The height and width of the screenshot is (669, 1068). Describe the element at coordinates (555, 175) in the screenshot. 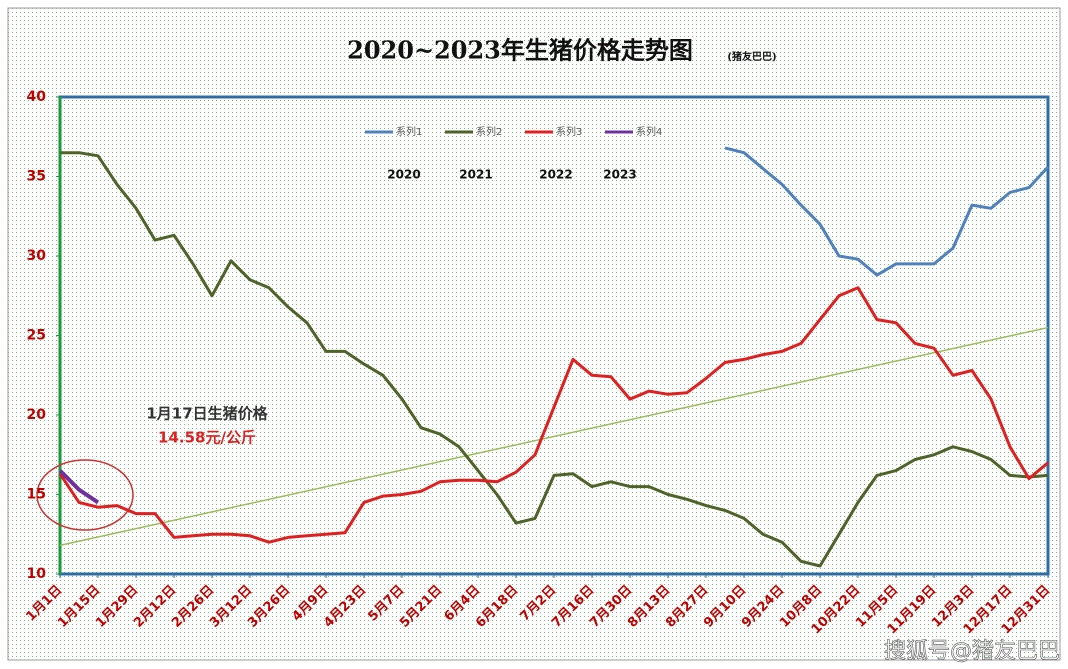

I see `year-label: 2022` at that location.